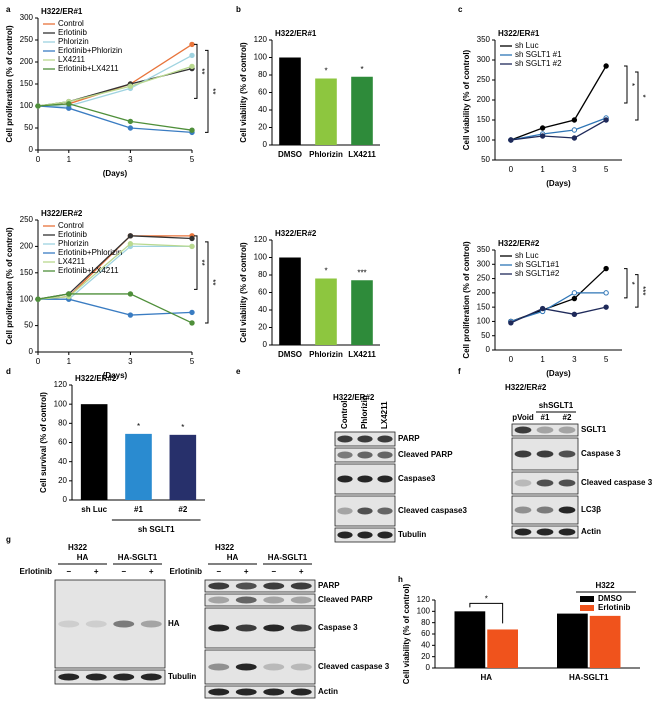  I want to click on y-axis-label: Cell proliferation (% of control), so click(9, 286).